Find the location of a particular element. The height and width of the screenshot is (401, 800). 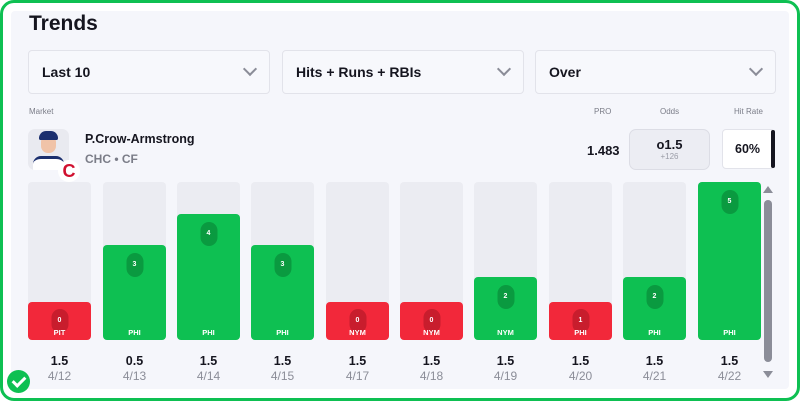

player-name: P.Crow-Armstrong is located at coordinates (140, 139).